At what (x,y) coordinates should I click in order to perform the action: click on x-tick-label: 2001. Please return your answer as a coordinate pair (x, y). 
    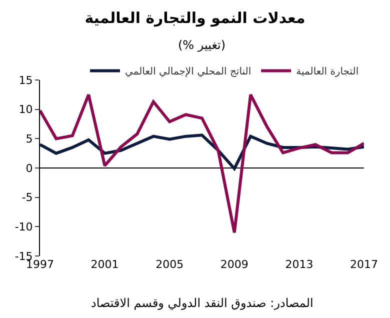
    Looking at the image, I should click on (104, 264).